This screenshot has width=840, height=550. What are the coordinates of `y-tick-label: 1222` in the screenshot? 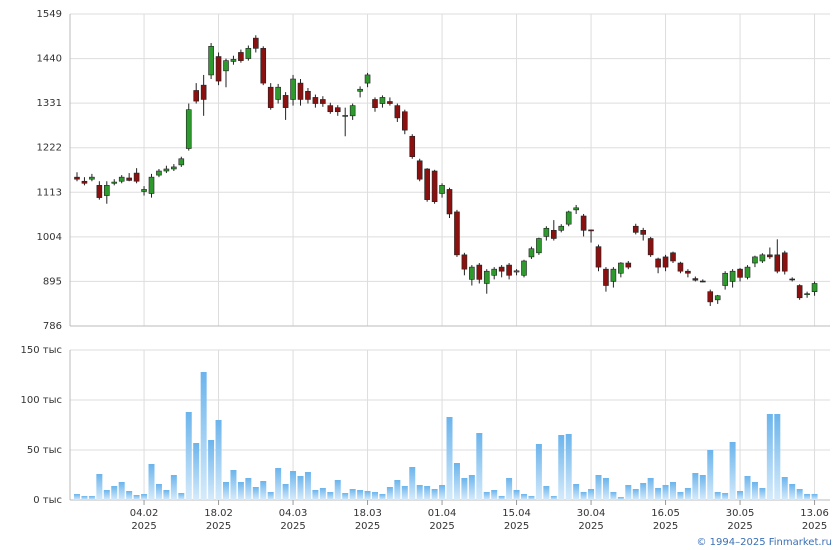 It's located at (49, 148).